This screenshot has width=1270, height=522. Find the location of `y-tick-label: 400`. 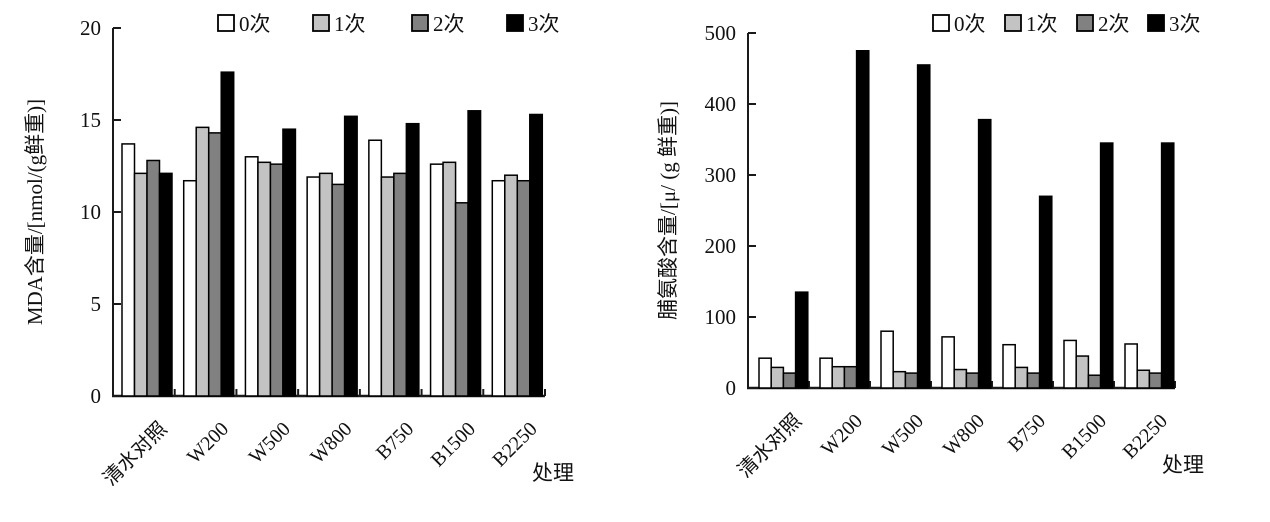

y-tick-label: 400 is located at coordinates (721, 104).